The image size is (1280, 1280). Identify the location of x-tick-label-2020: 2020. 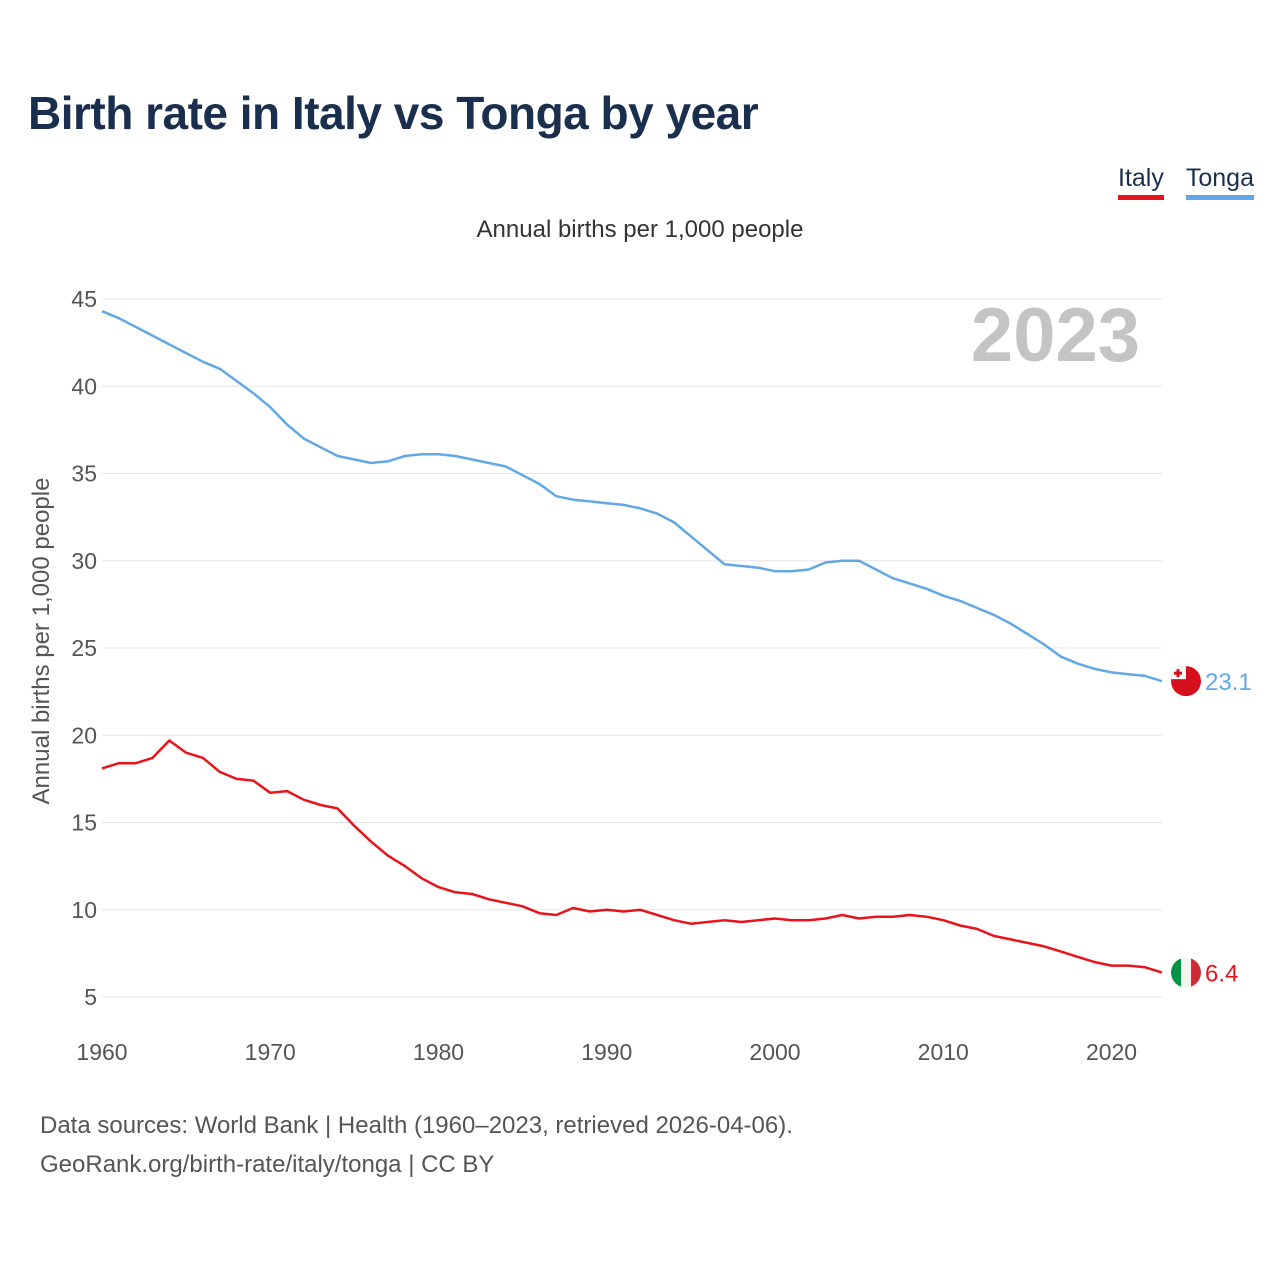
(1111, 1052).